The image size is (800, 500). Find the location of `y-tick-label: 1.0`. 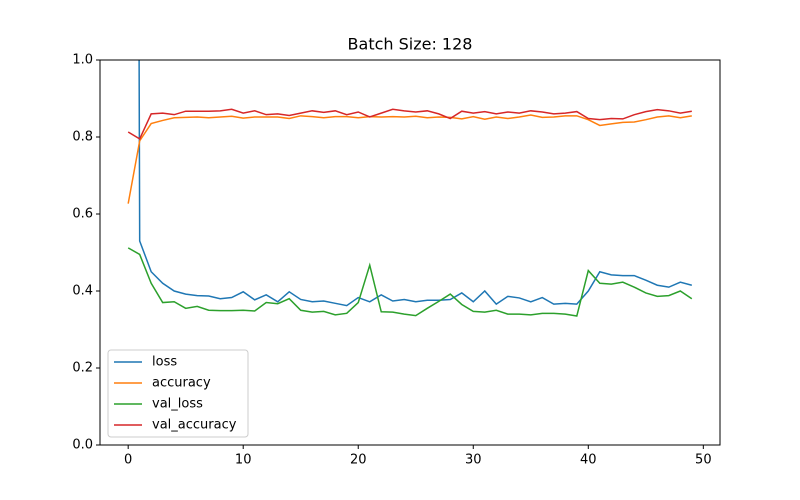

y-tick-label: 1.0 is located at coordinates (82, 60).